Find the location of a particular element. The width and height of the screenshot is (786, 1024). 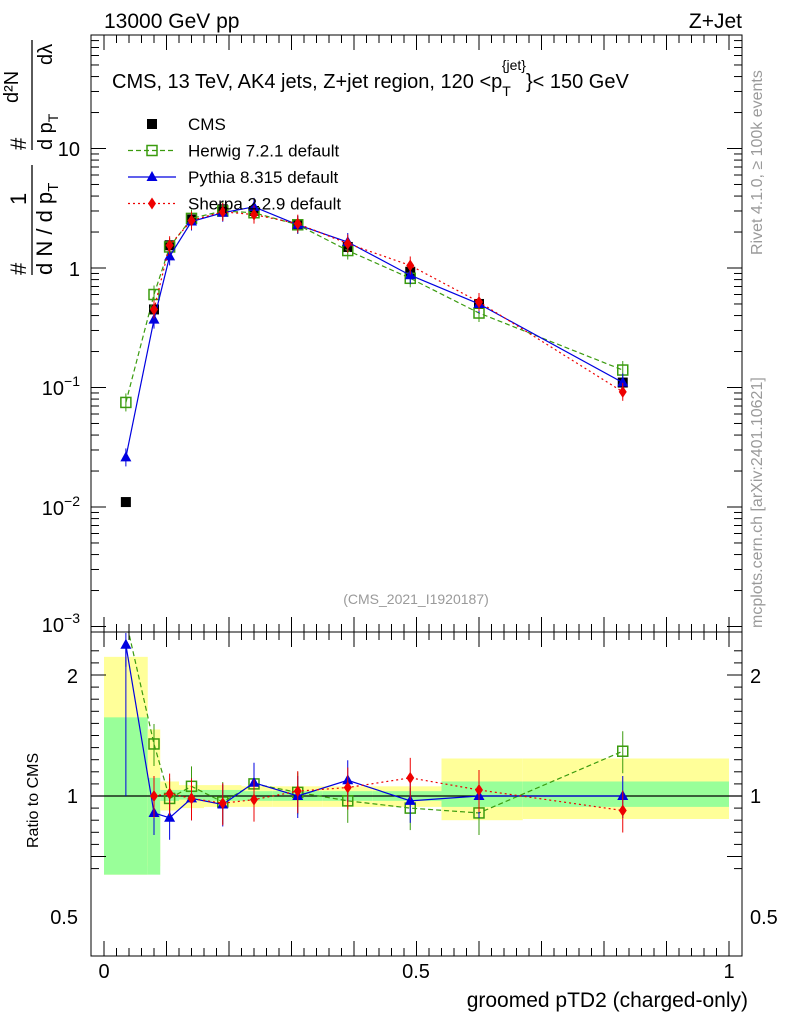

ylabel-dpt: d pT is located at coordinates (48, 131).